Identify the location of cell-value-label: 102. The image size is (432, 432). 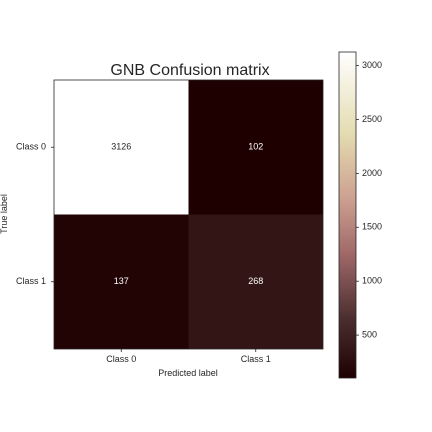
(255, 147).